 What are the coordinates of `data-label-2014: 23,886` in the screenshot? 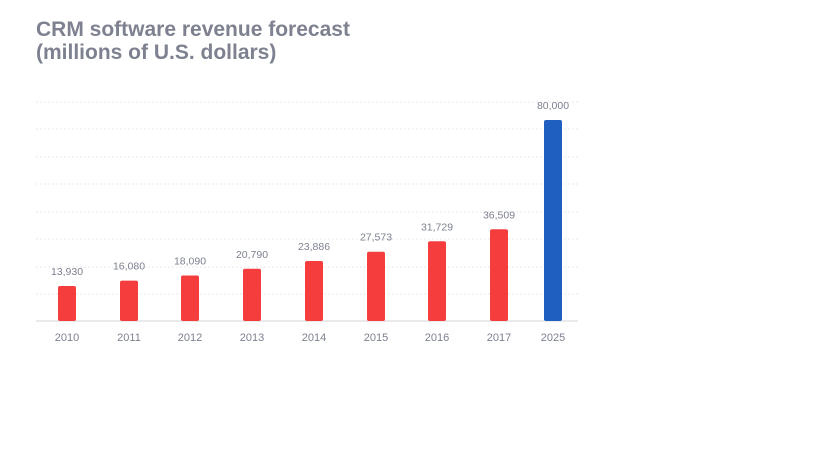 It's located at (314, 247).